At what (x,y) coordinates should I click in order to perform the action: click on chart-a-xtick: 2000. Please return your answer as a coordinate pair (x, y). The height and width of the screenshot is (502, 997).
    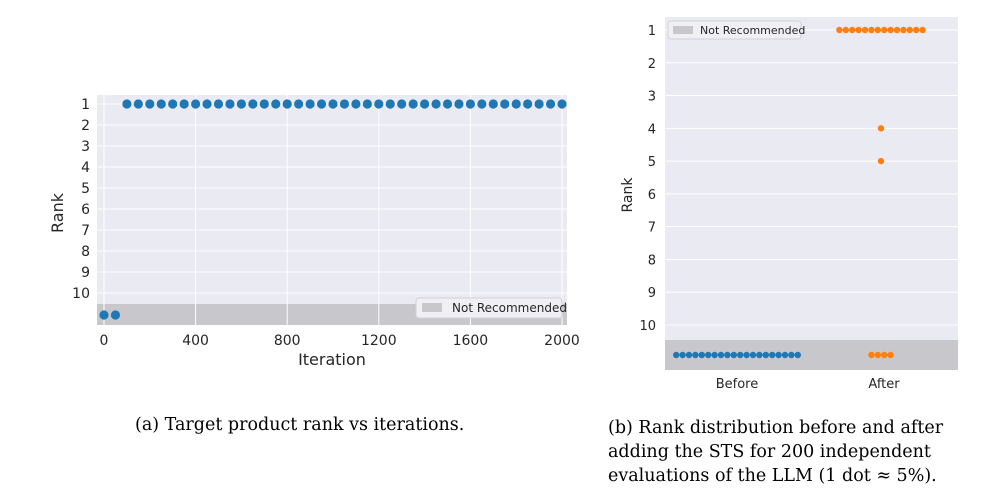
    Looking at the image, I should click on (562, 341).